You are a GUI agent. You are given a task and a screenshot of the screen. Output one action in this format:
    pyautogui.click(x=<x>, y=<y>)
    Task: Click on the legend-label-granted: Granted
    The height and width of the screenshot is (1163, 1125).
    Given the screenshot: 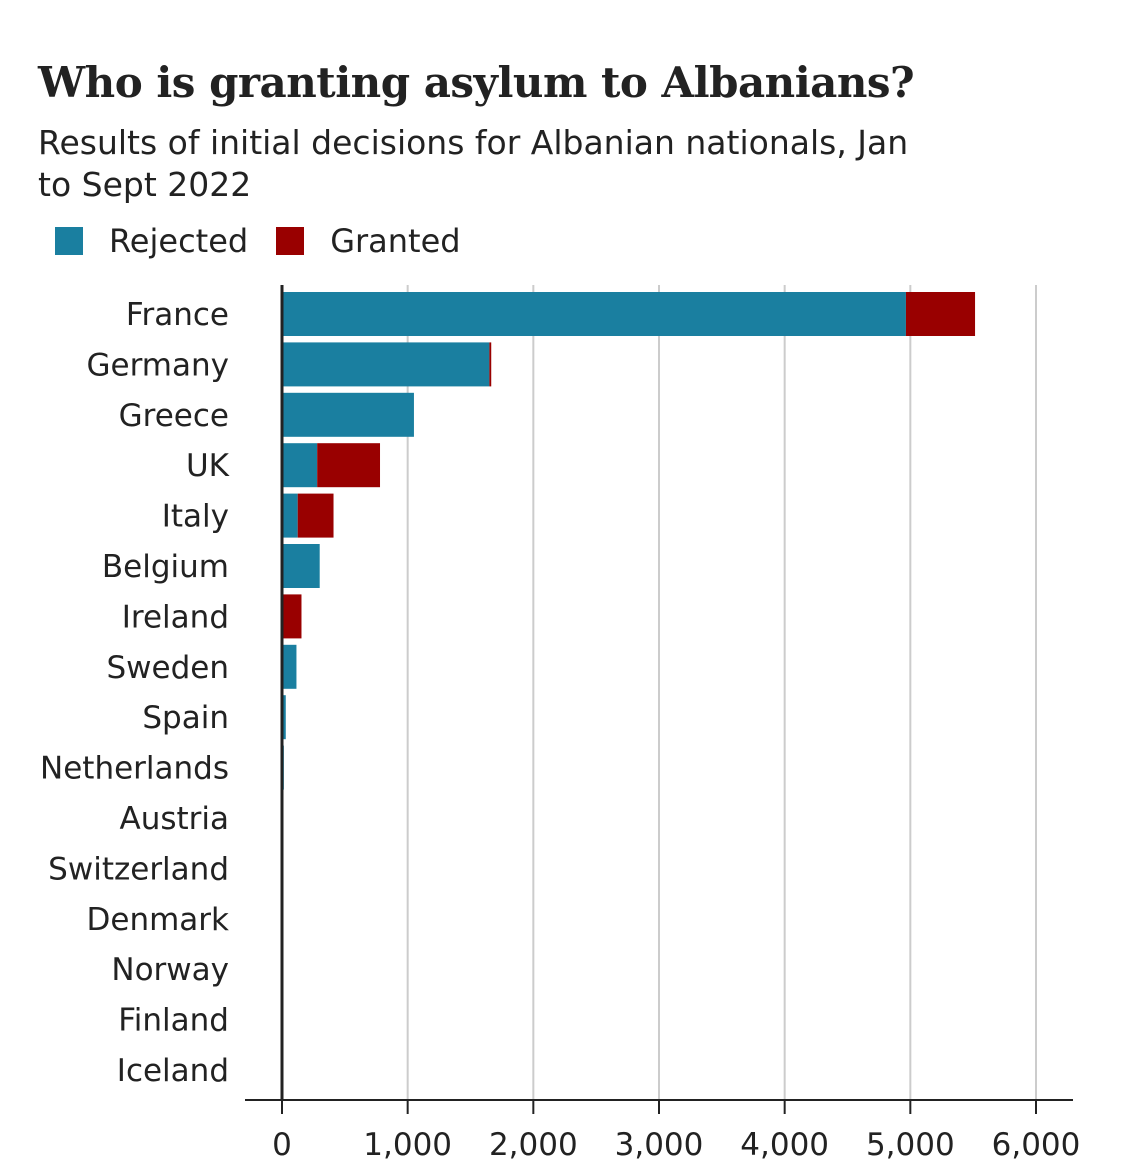 What is the action you would take?
    pyautogui.click(x=395, y=241)
    